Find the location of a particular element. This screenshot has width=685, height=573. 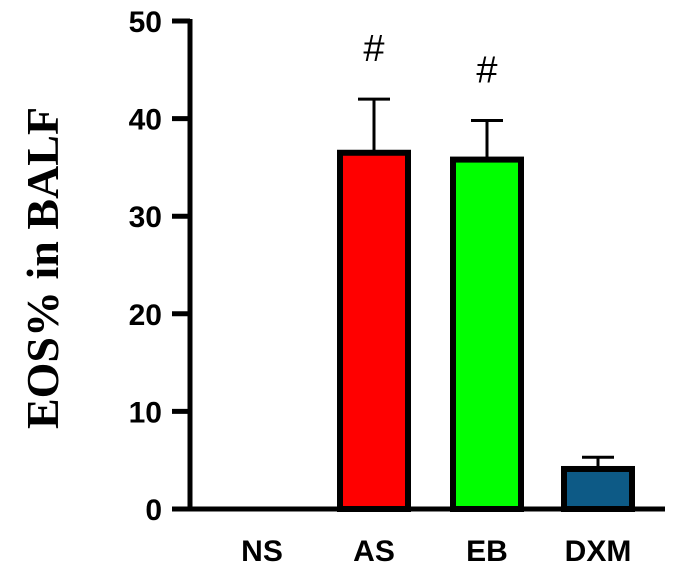

y-axis-title: EOS% in BALF is located at coordinates (42, 268).